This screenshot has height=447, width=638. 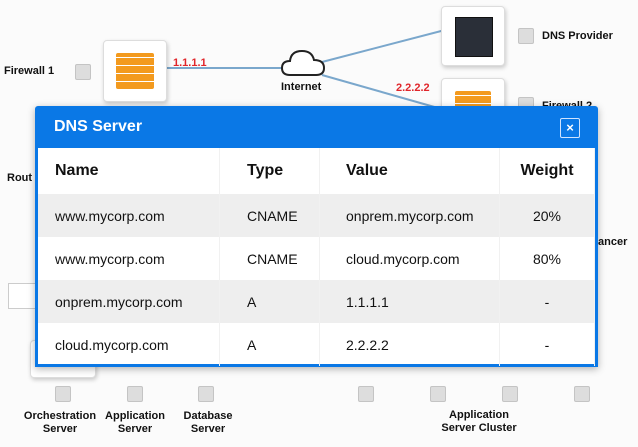 I want to click on firewall-2-ip: 2.2.2.2, so click(x=413, y=88).